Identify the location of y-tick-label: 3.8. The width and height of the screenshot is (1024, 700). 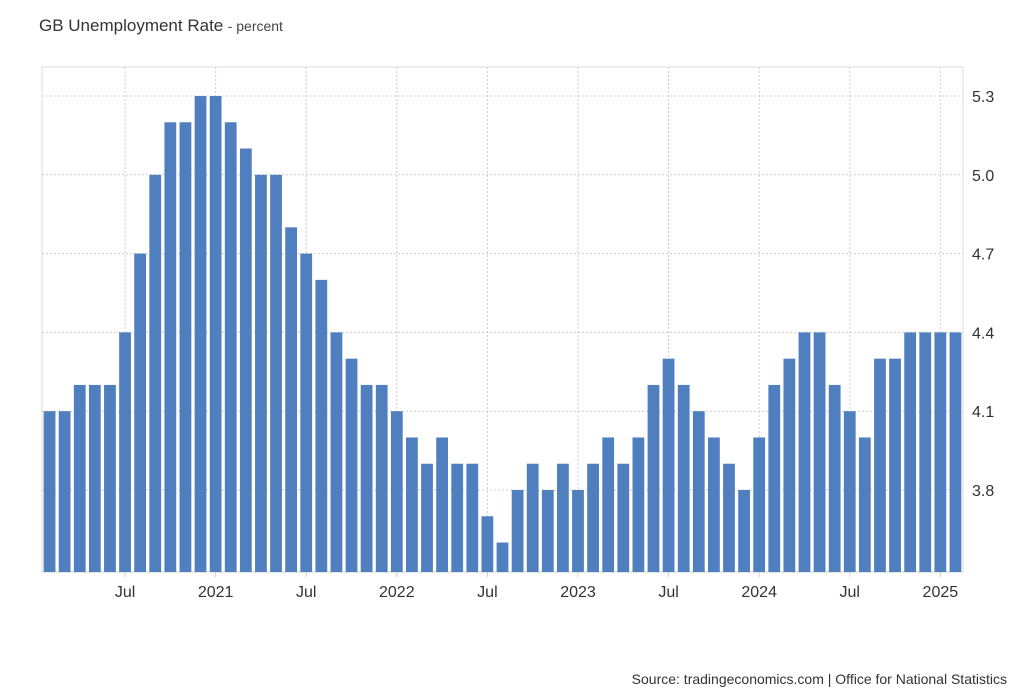
(983, 491).